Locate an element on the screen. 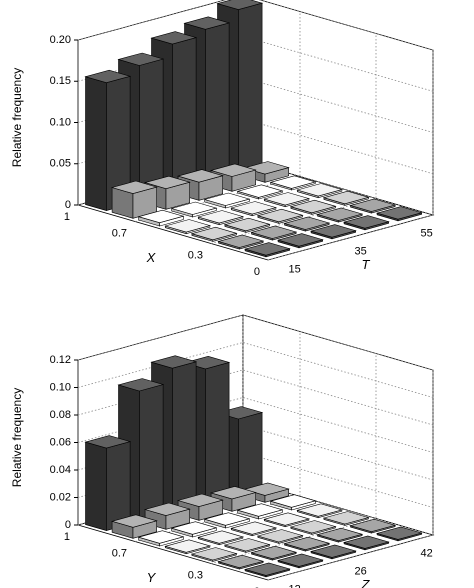 This screenshot has height=588, width=474. y-axis-label: Y is located at coordinates (152, 577).